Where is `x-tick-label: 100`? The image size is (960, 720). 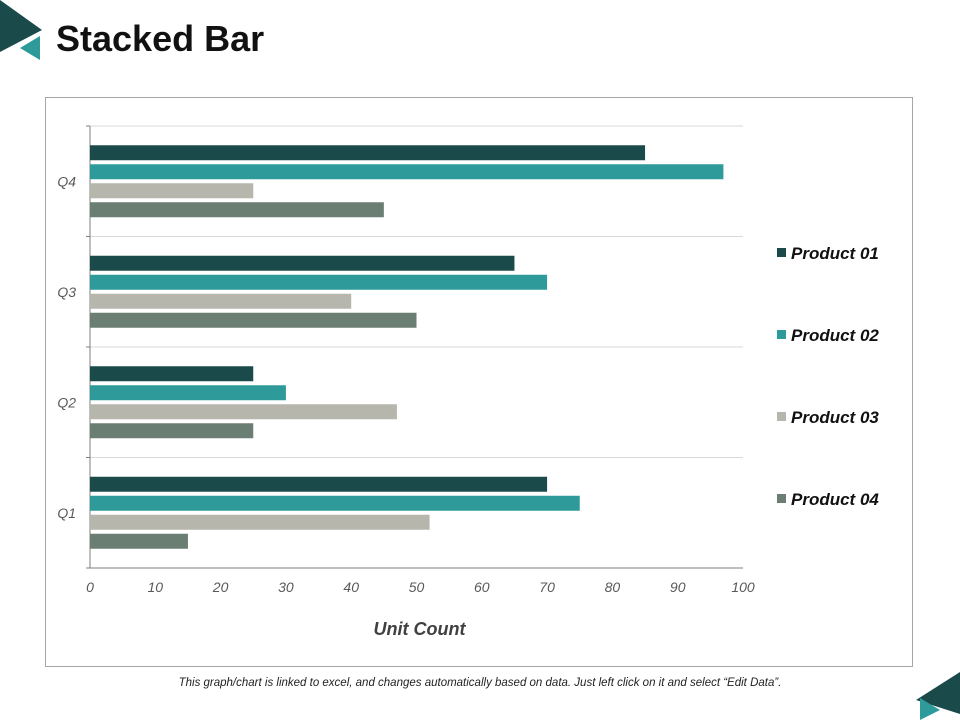 x-tick-label: 100 is located at coordinates (743, 587).